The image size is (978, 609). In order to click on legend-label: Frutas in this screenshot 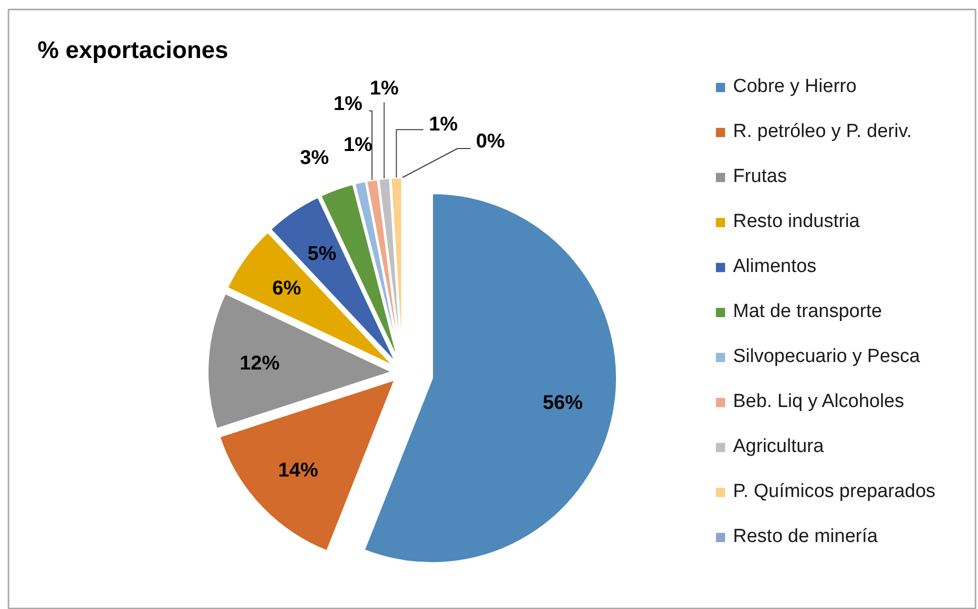, I will do `click(760, 177)`.